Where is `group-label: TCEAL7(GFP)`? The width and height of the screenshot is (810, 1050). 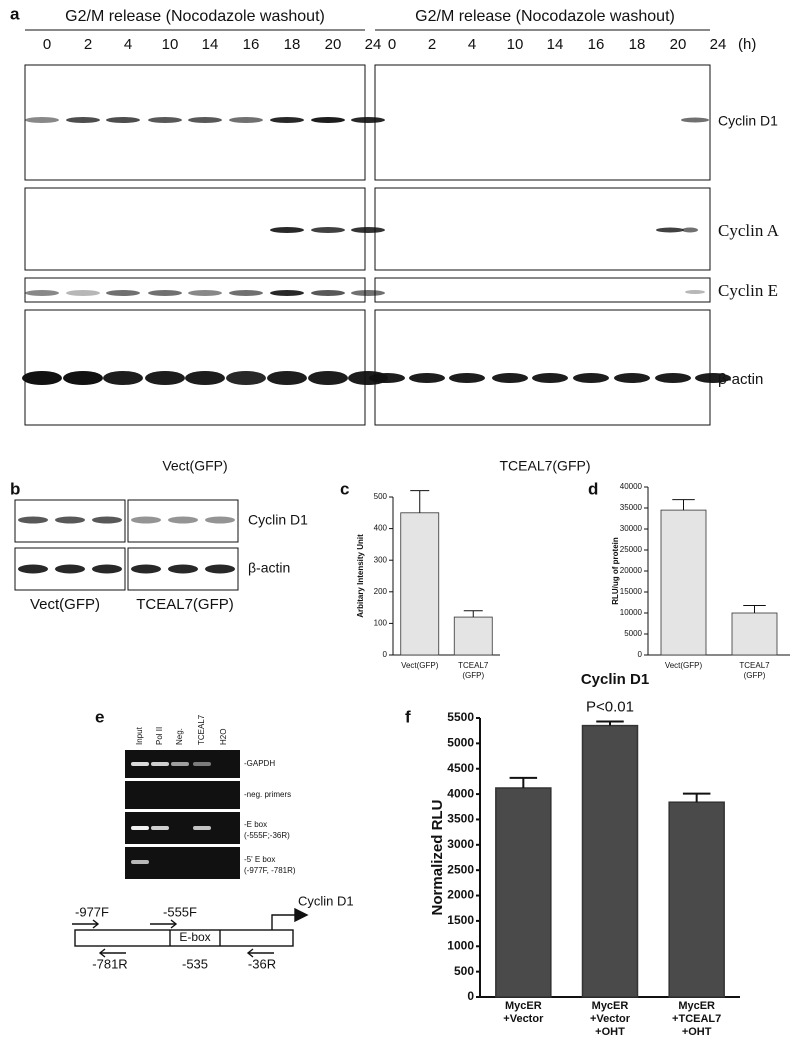
group-label: TCEAL7(GFP) is located at coordinates (544, 466).